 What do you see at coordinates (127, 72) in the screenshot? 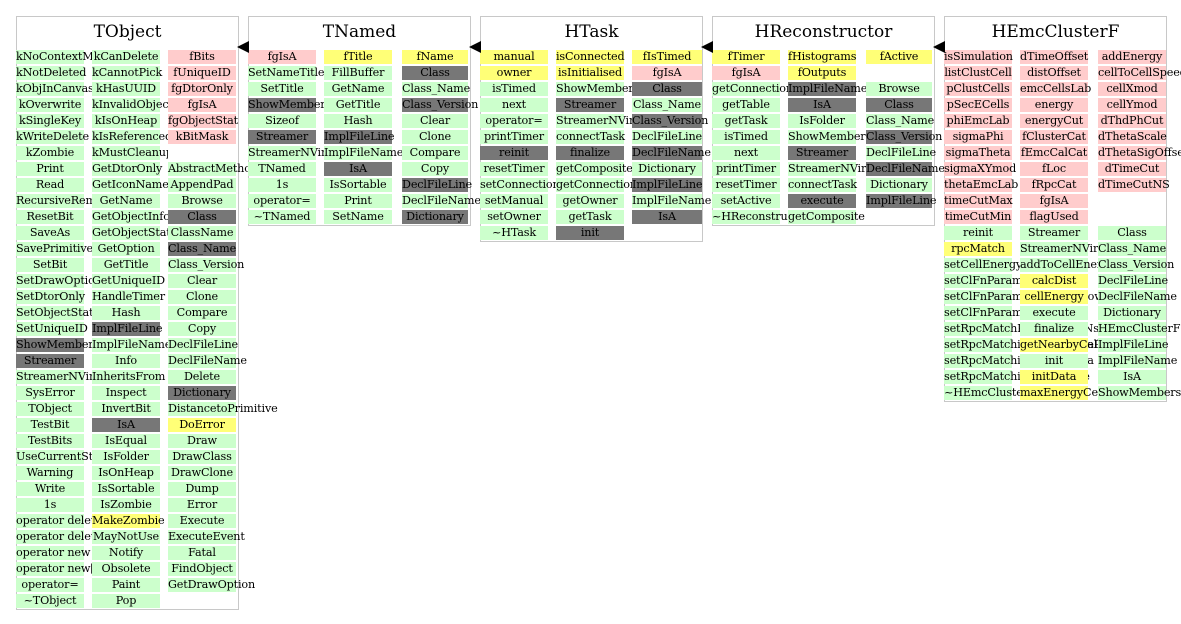
I see `member-label: kCannotPick` at bounding box center [127, 72].